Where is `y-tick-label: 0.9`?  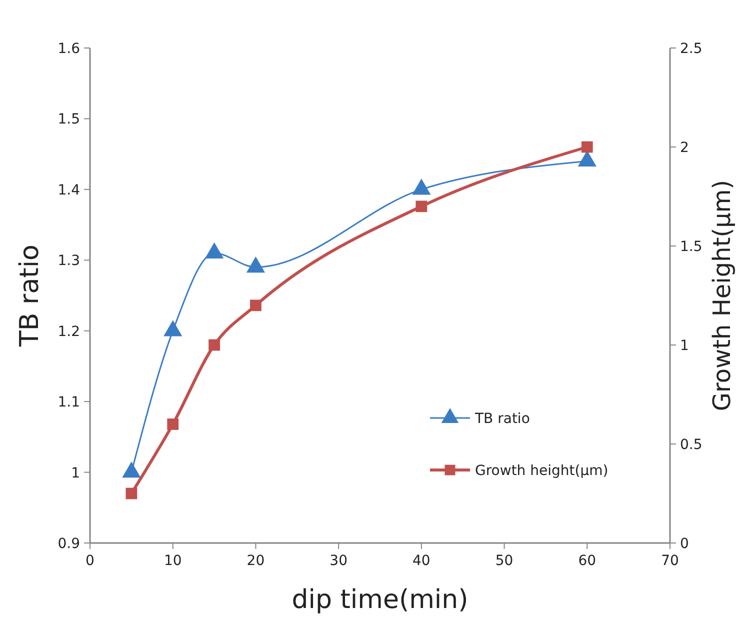
y-tick-label: 0.9 is located at coordinates (69, 544).